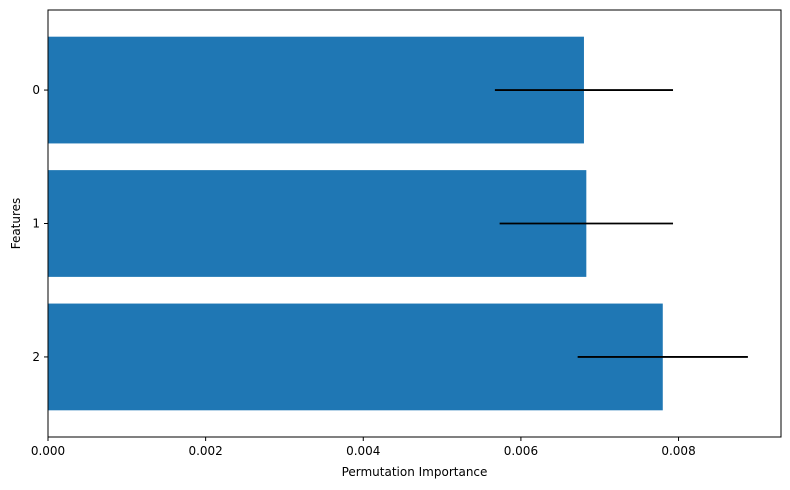 Image resolution: width=790 pixels, height=490 pixels. Describe the element at coordinates (16, 224) in the screenshot. I see `y-axis-label: Features` at that location.